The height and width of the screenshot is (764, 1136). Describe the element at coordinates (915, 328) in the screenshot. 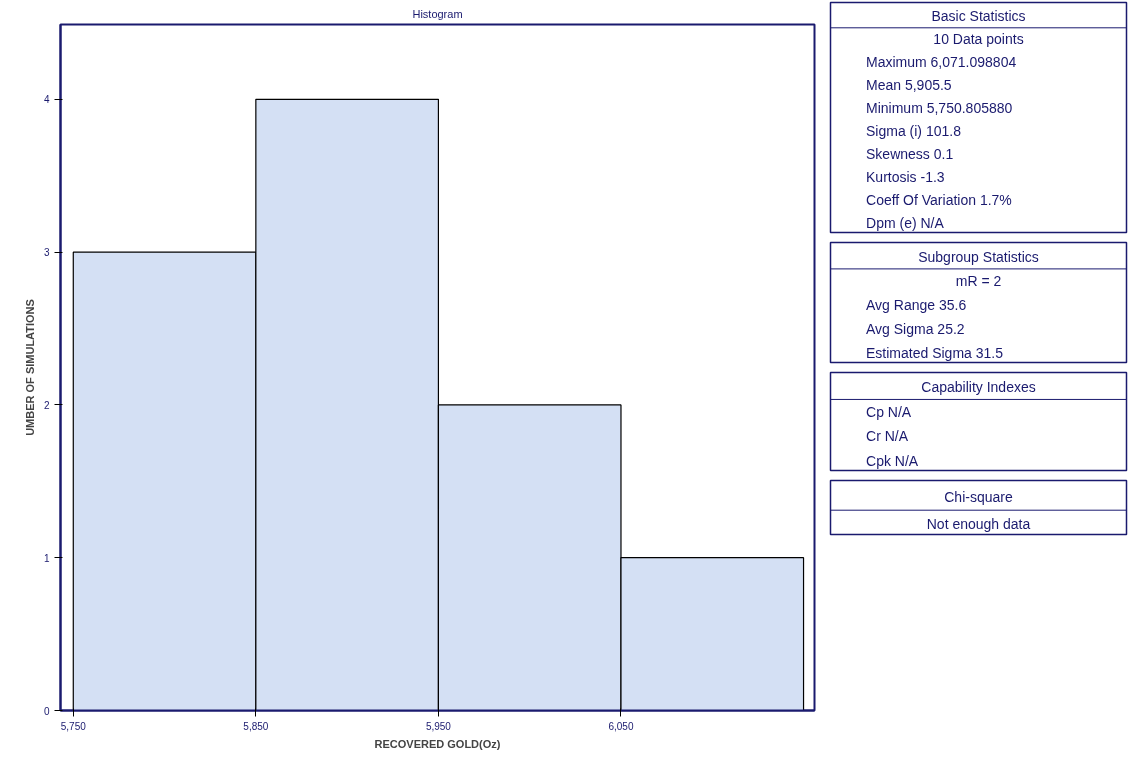

I see `text: Avg Sigma 25.2` at that location.